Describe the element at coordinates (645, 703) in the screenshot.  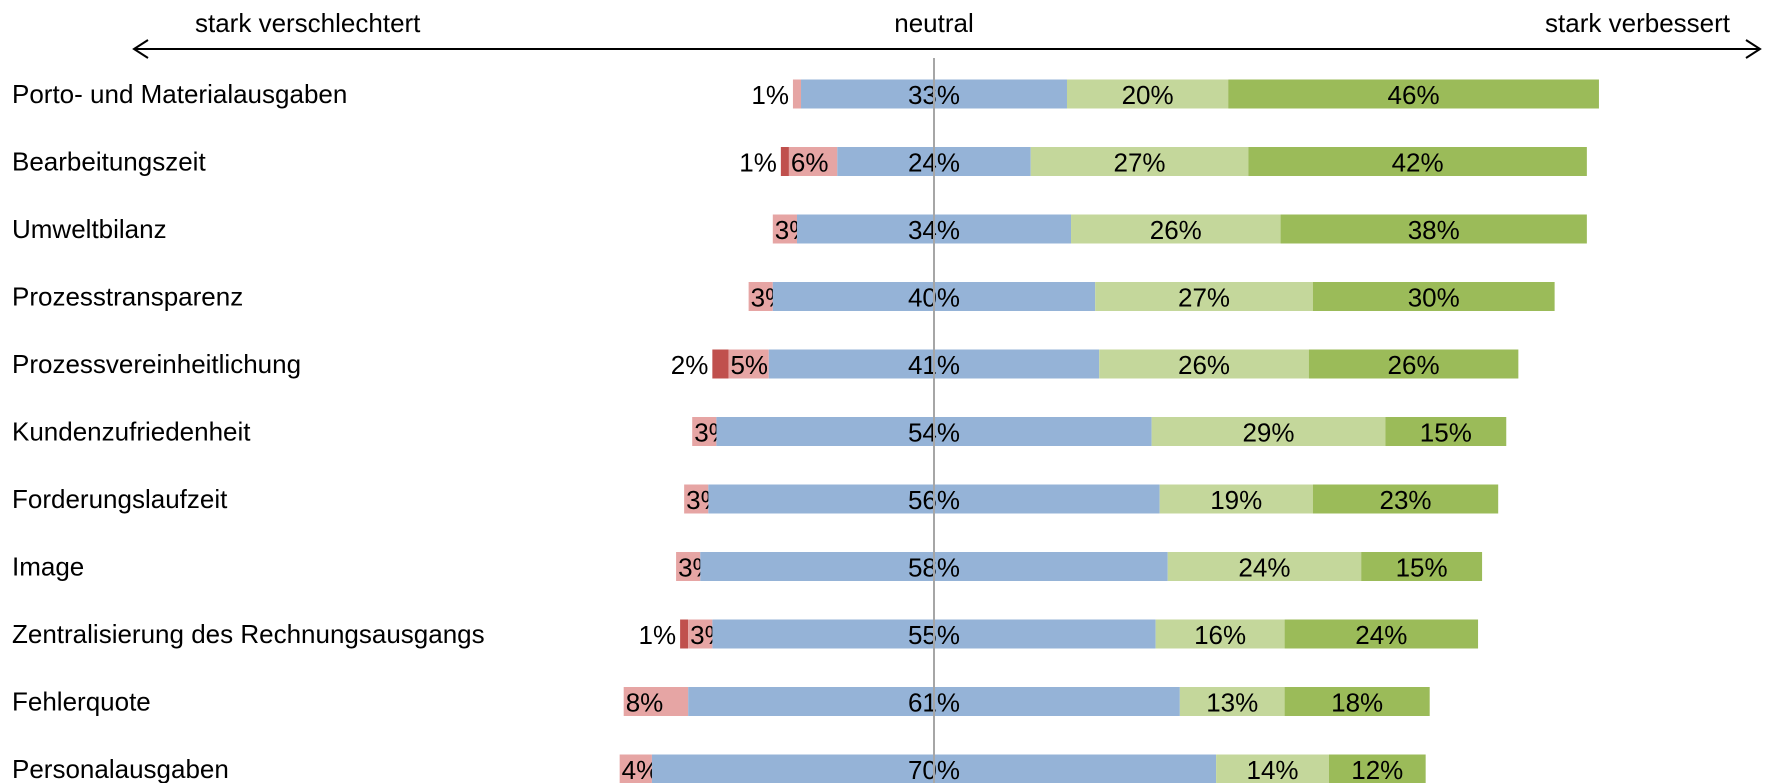
I see `data-label: 8%` at that location.